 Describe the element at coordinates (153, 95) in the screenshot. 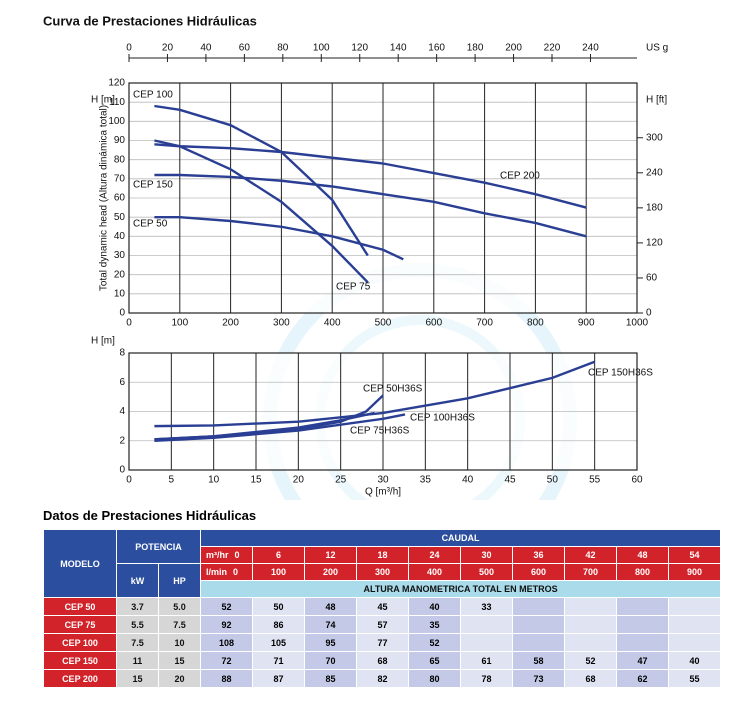

I see `series-label: CEP 100` at that location.